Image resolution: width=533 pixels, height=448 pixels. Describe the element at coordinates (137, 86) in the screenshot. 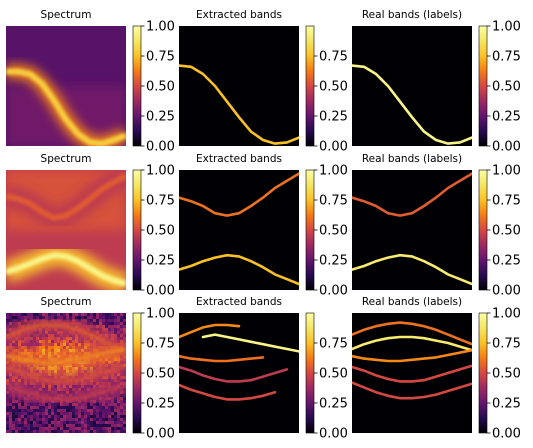

I see `colorbar` at that location.